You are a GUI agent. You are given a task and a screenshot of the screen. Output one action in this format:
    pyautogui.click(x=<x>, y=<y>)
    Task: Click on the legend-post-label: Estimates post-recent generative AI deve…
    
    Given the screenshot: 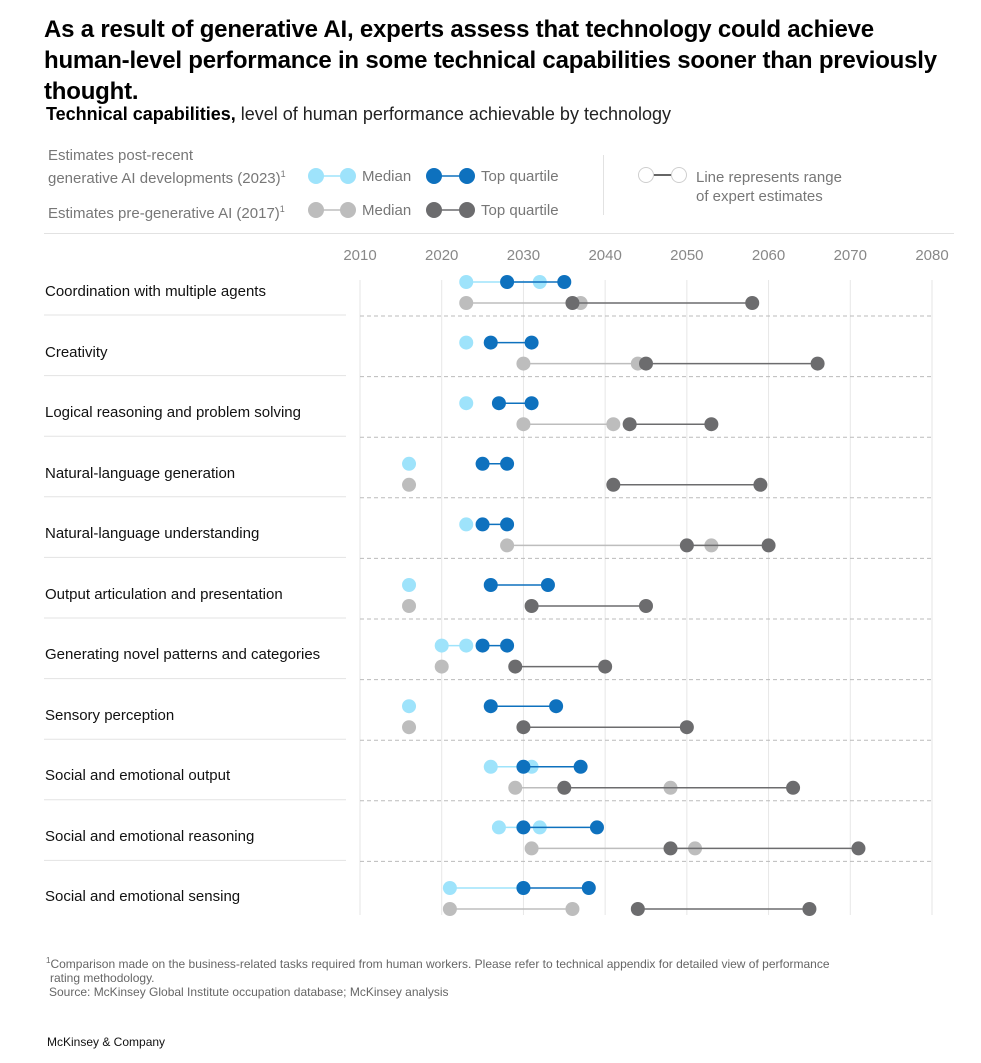 What is the action you would take?
    pyautogui.click(x=167, y=167)
    